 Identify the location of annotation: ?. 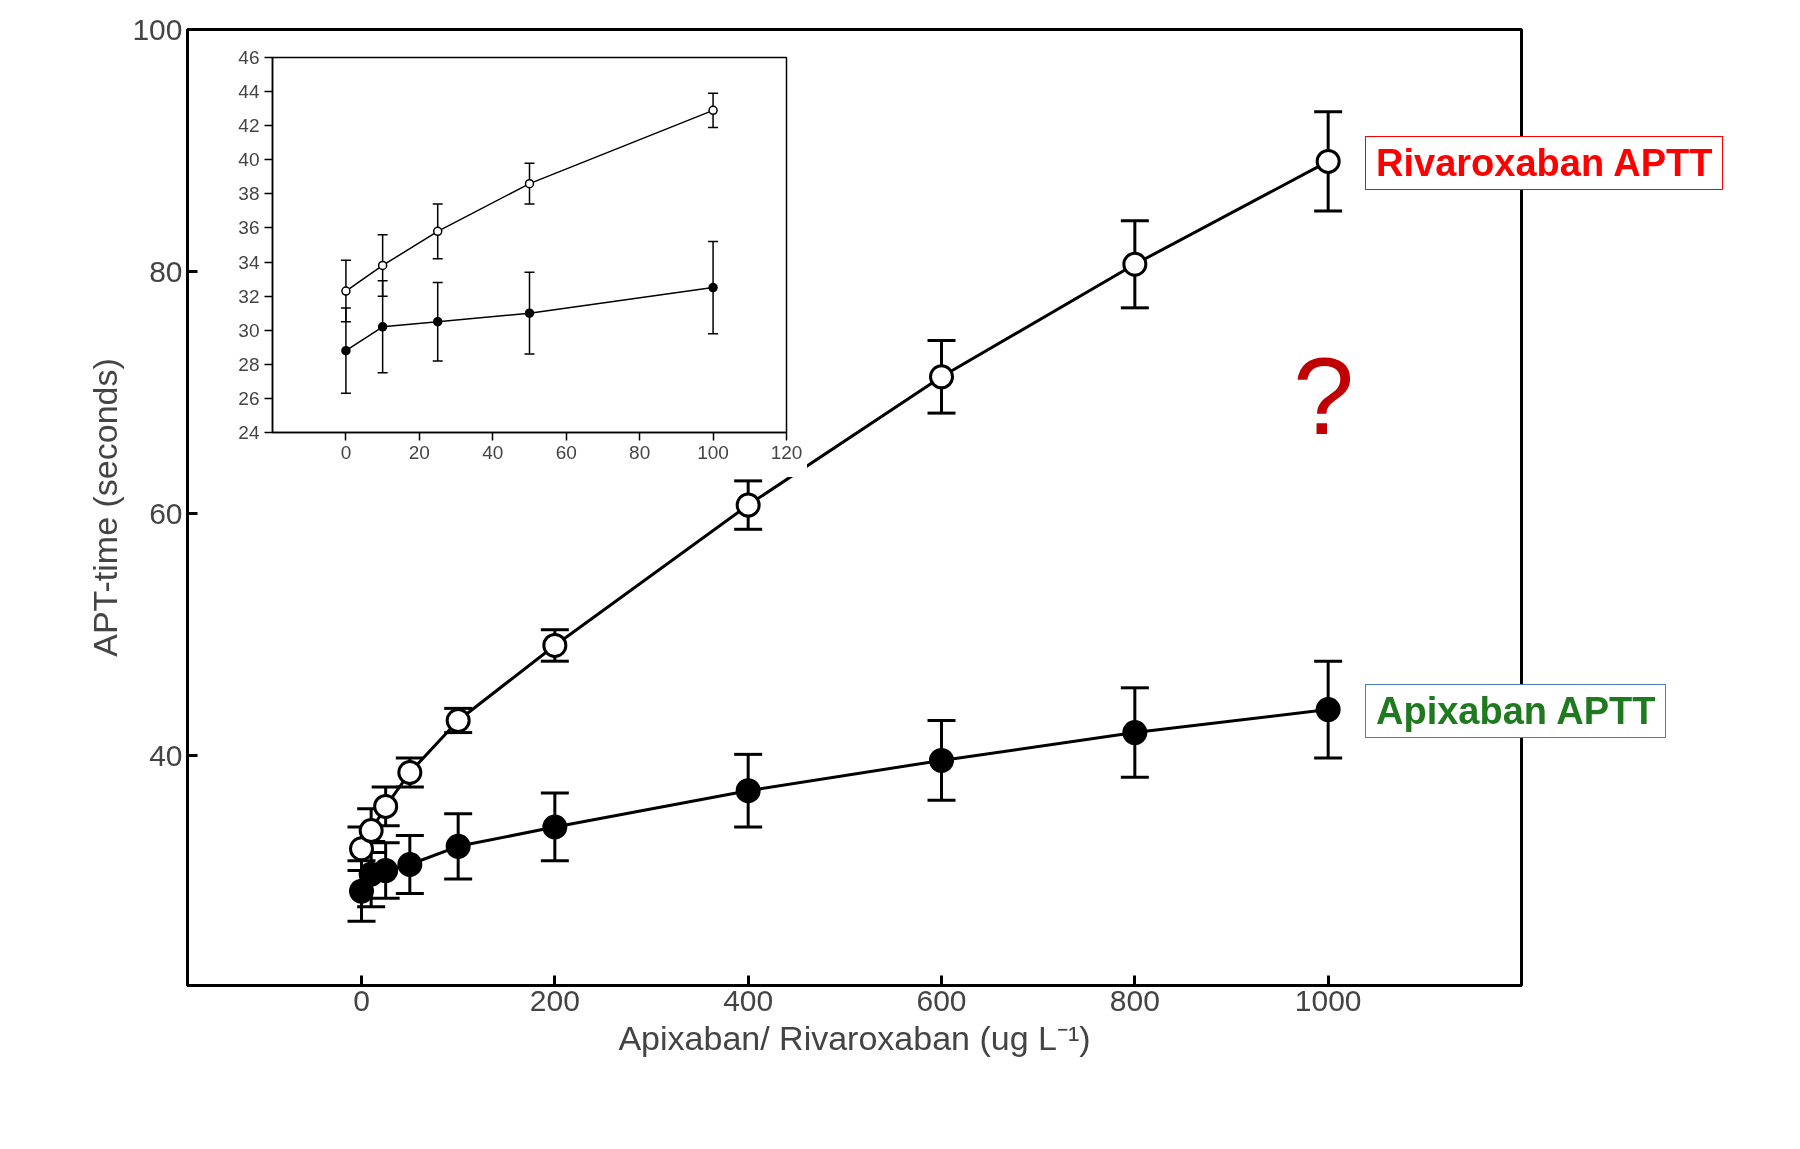
(1324, 395).